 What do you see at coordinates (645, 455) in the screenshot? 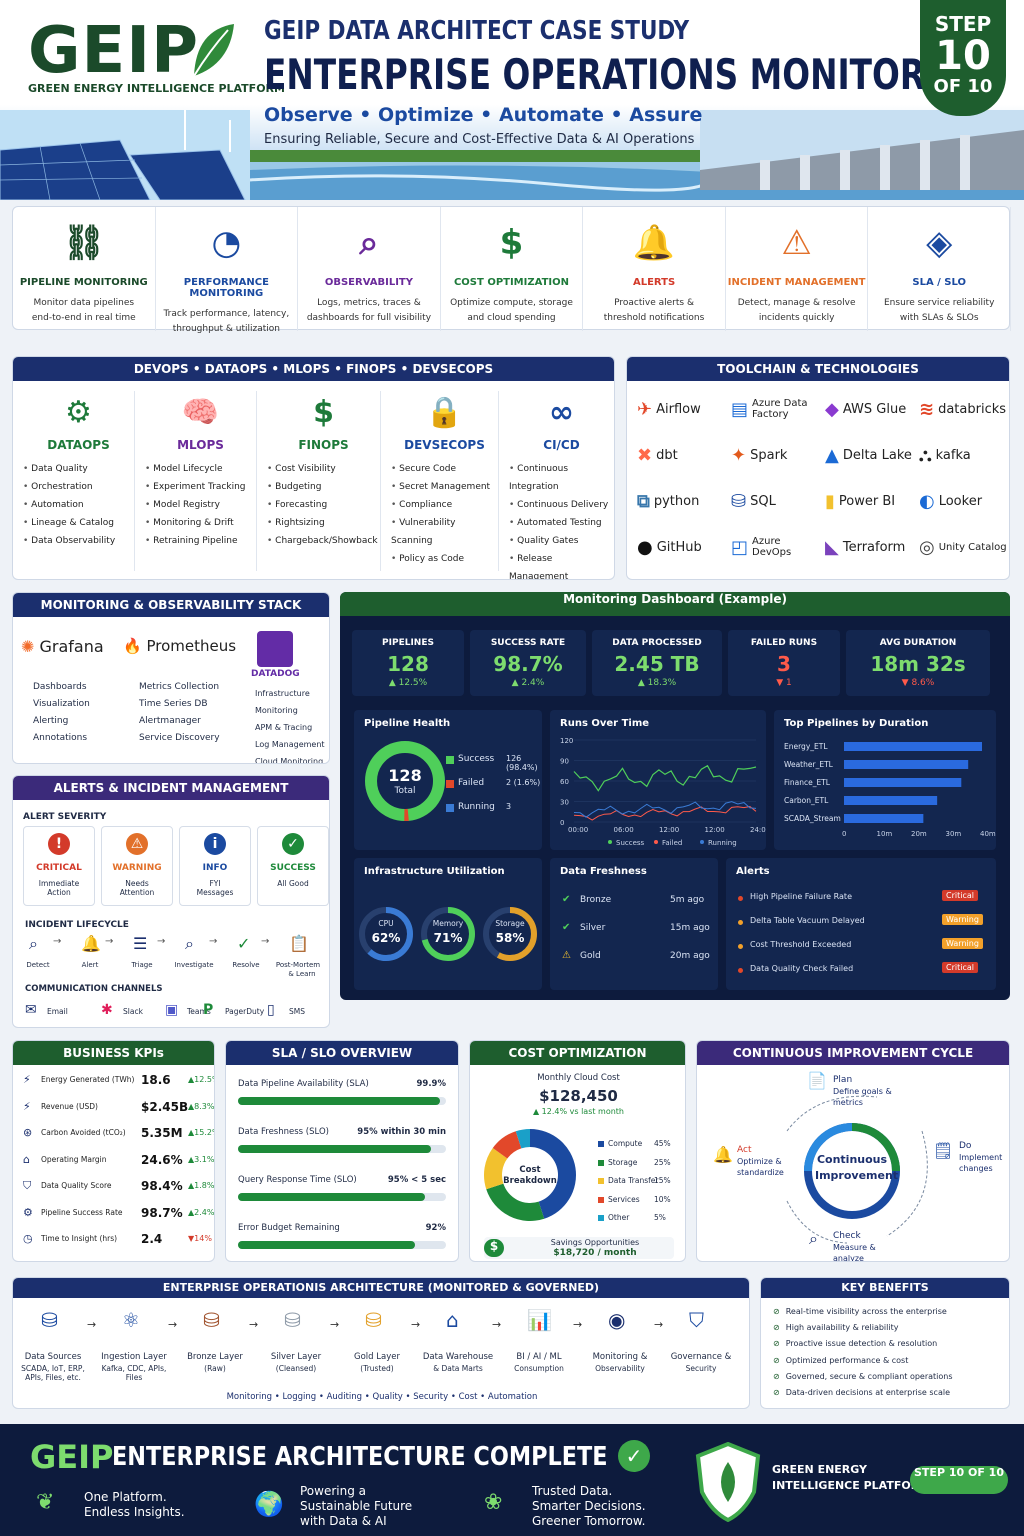
I see `tool-icon-4: ✖` at bounding box center [645, 455].